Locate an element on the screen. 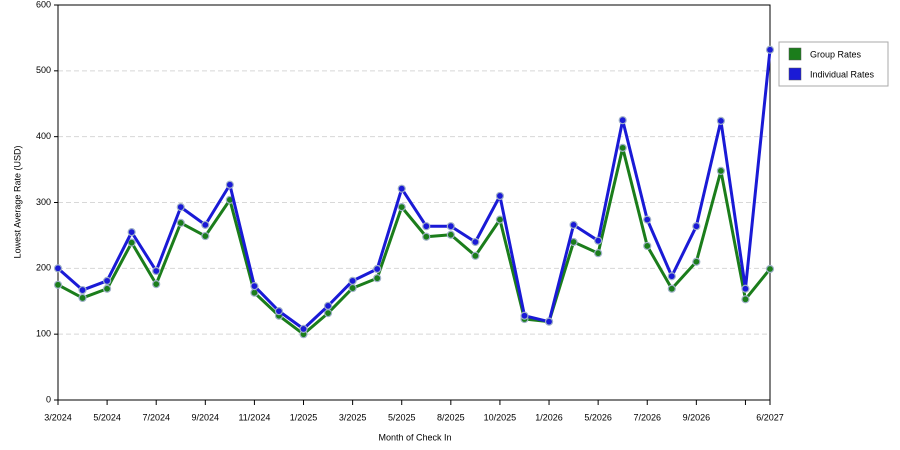 The image size is (900, 450). legend-label: Group Rates is located at coordinates (836, 54).